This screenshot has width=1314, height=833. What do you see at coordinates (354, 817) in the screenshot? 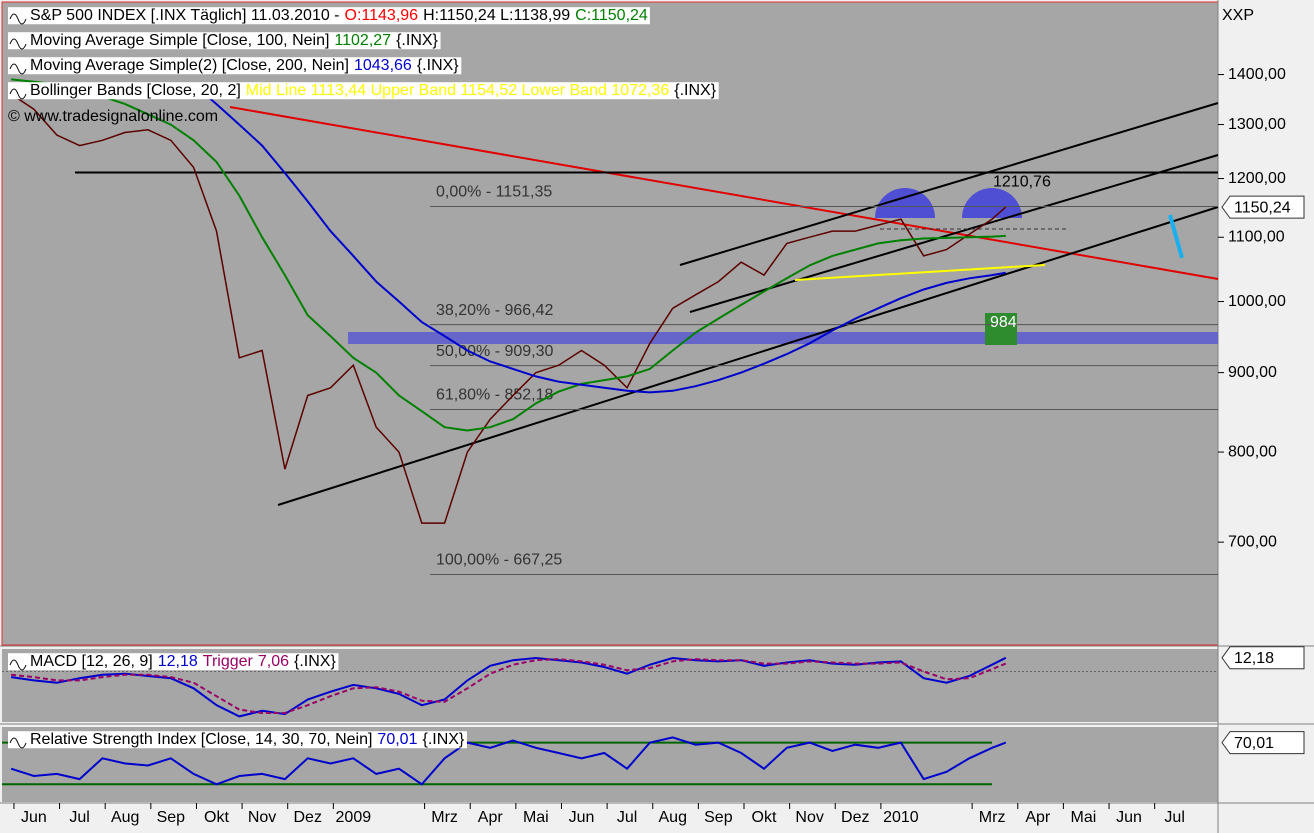
I see `x-tick-label: 2009` at bounding box center [354, 817].